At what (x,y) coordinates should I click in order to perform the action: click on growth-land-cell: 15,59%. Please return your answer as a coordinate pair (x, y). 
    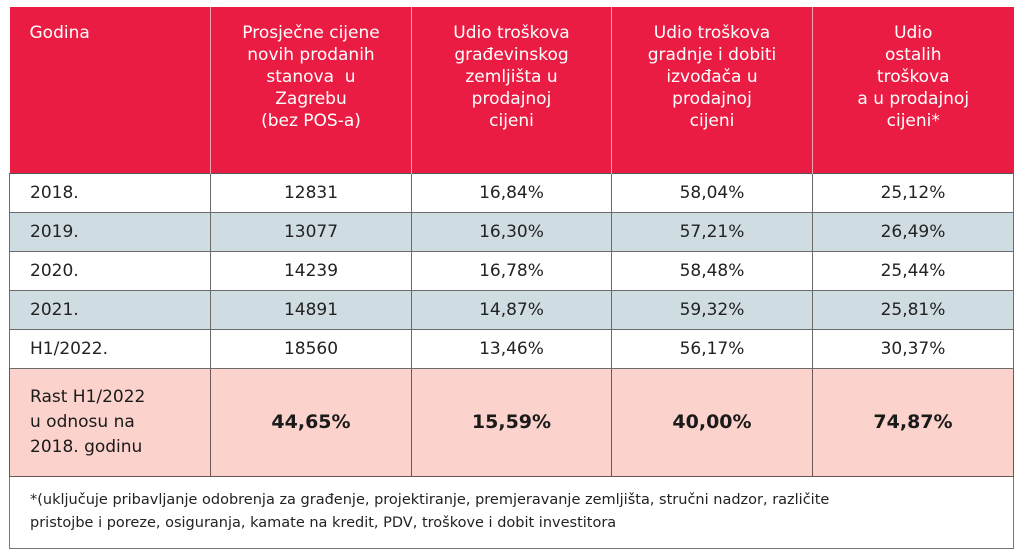
    Looking at the image, I should click on (511, 422).